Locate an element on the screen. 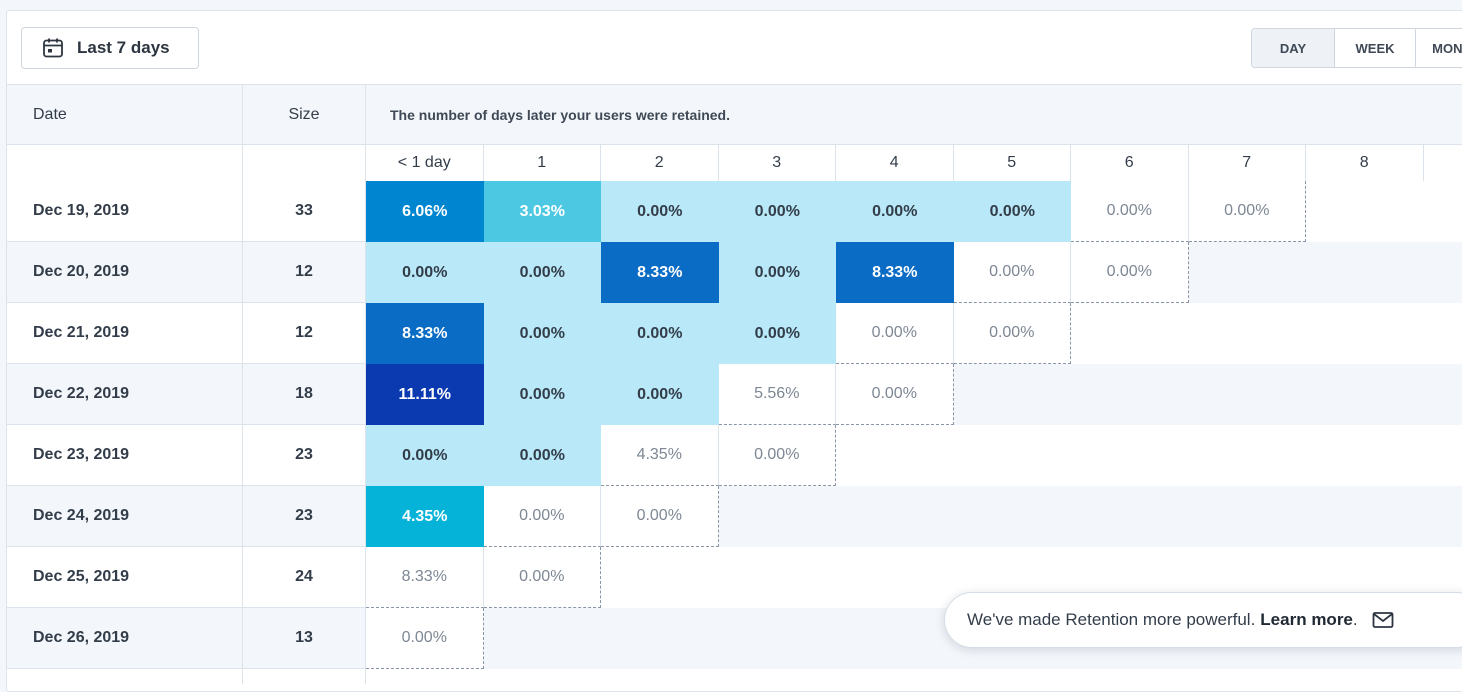  cohort-size: 33 is located at coordinates (304, 210).